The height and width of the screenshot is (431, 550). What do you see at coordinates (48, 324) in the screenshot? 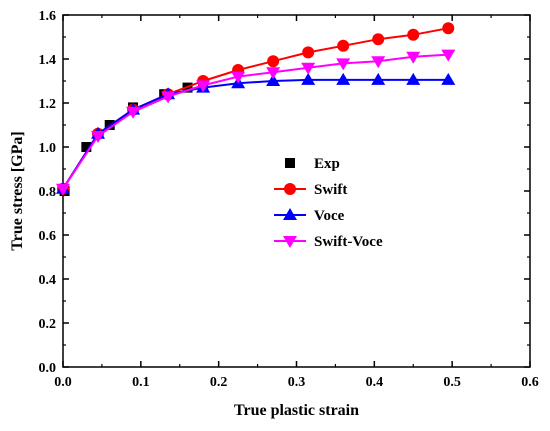
I see `y-tick-label: 0.2` at bounding box center [48, 324].